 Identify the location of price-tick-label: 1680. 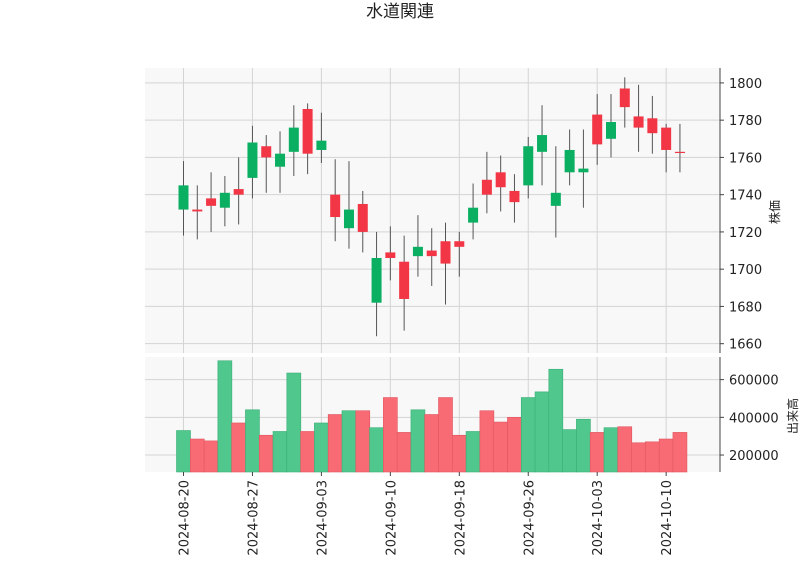
(745, 307).